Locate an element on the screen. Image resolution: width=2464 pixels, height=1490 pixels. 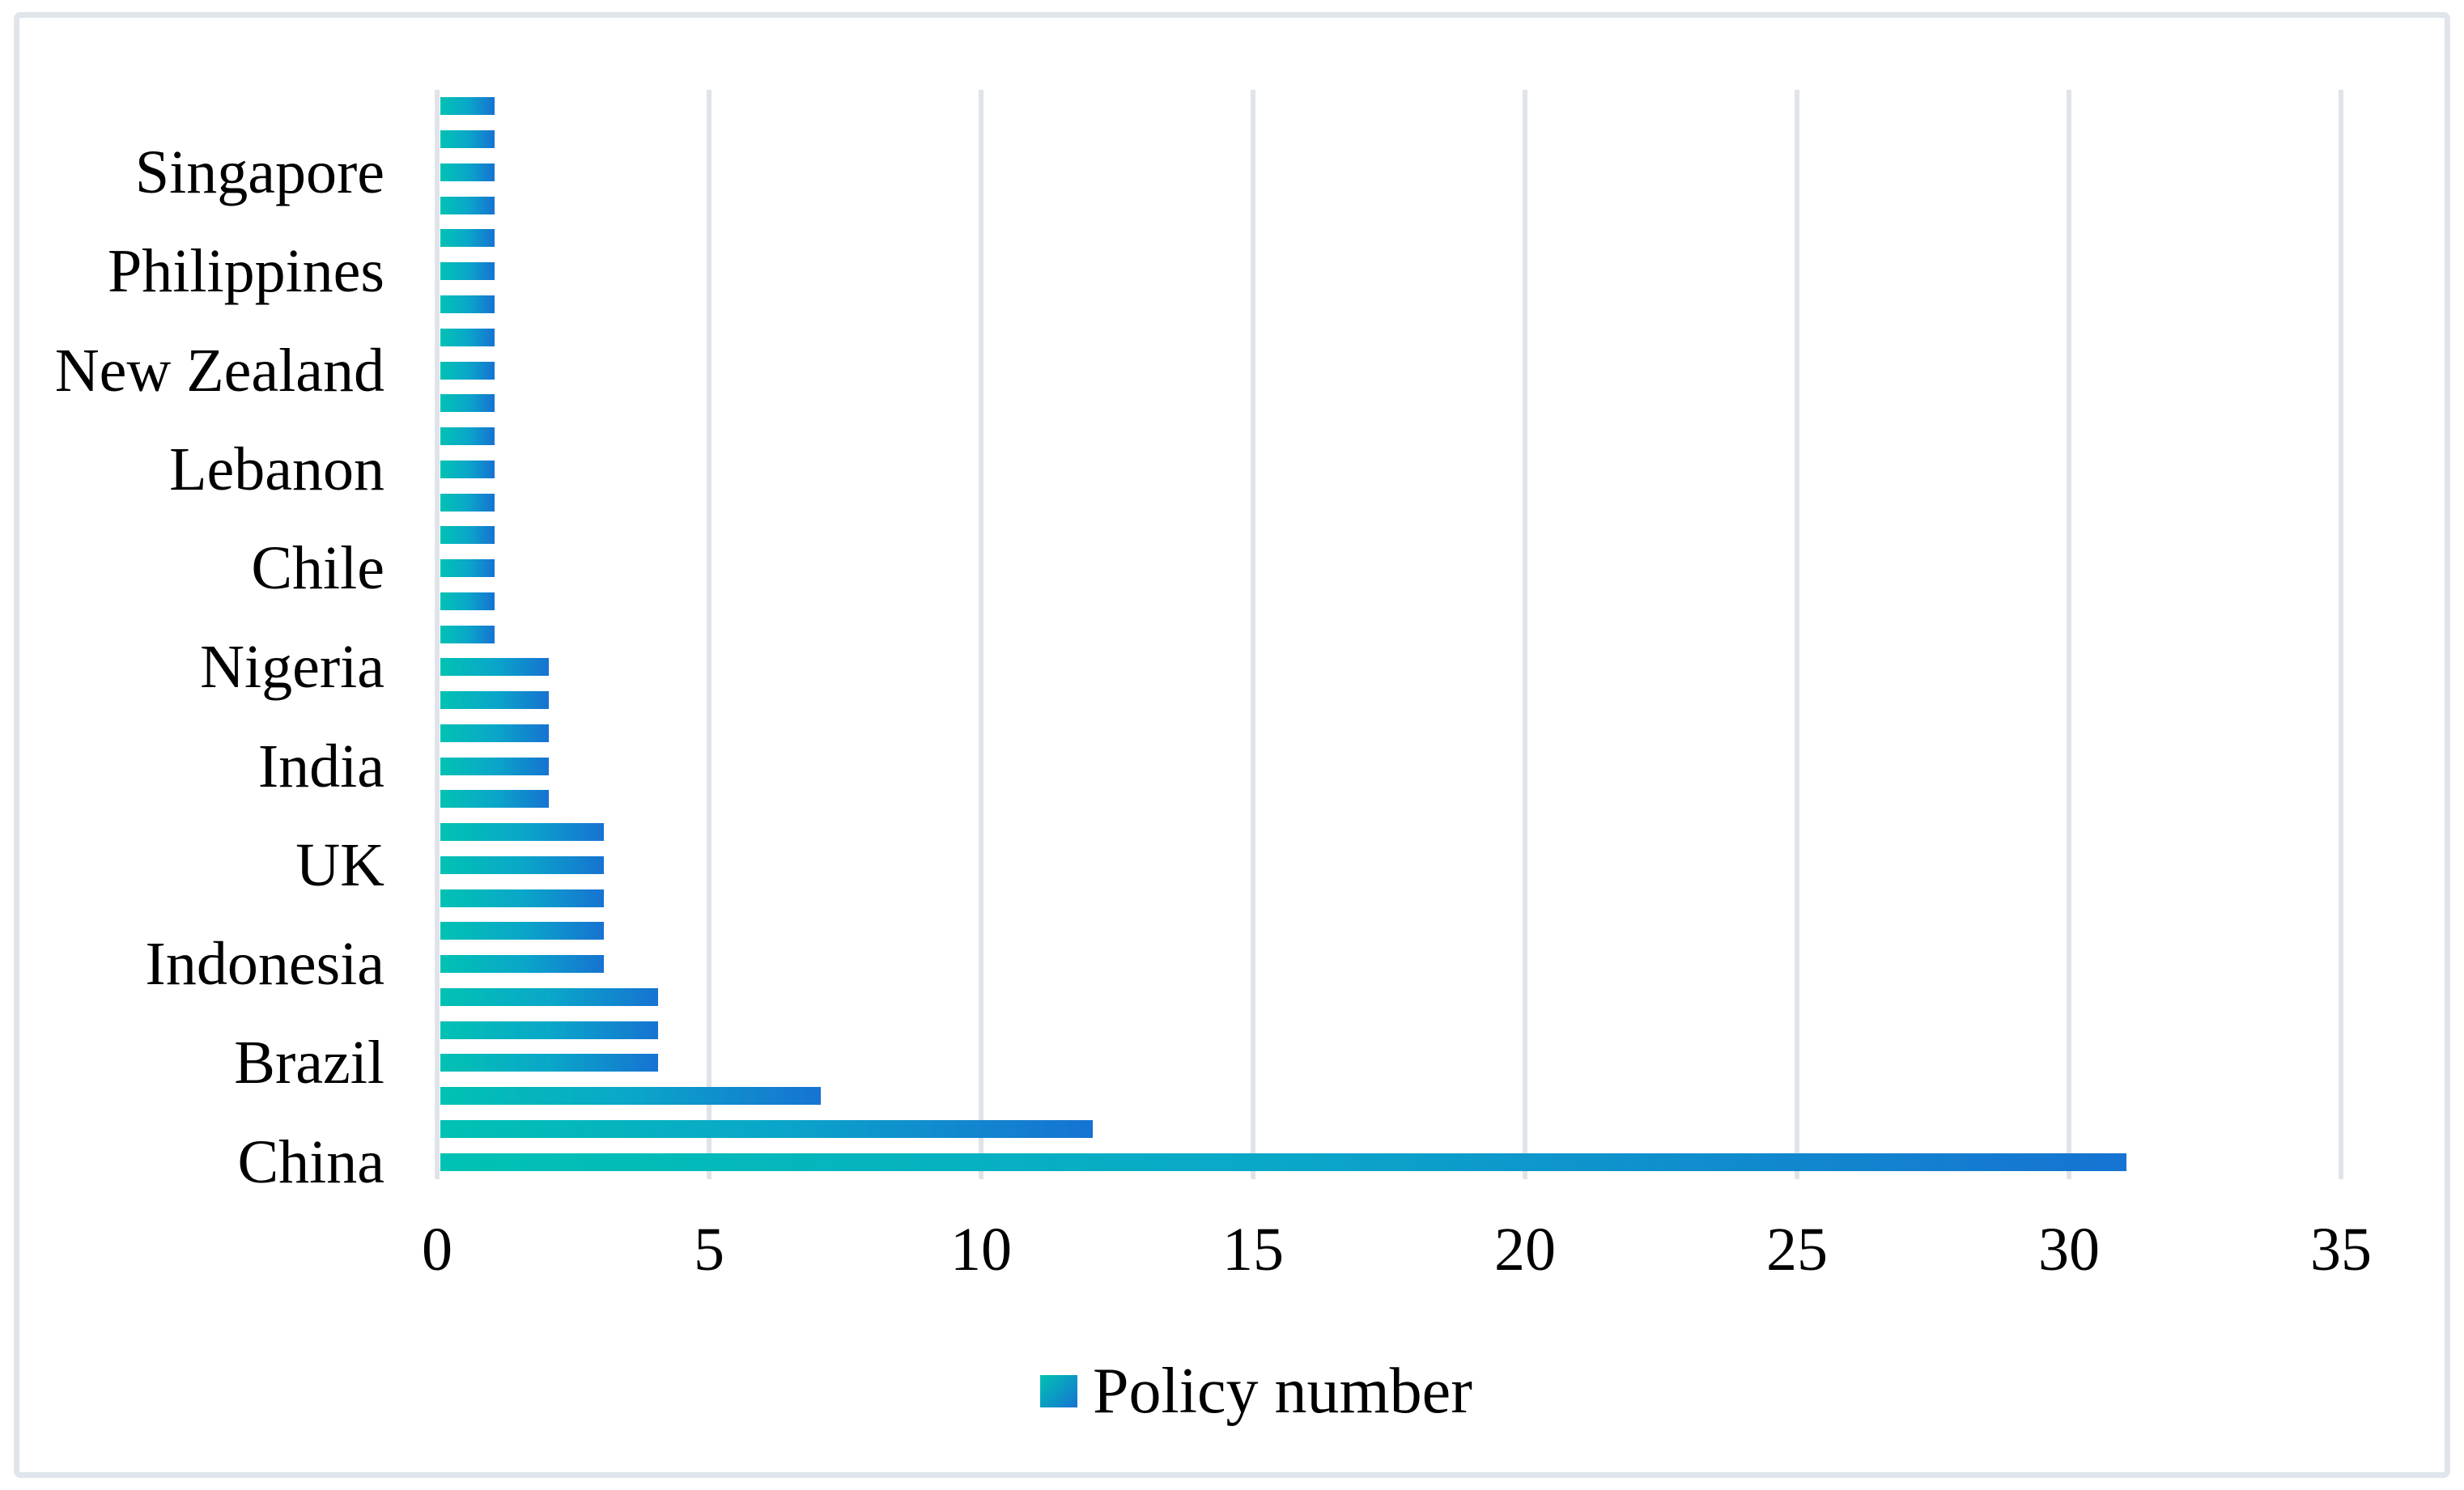
category-label-uk: UK is located at coordinates (340, 865).